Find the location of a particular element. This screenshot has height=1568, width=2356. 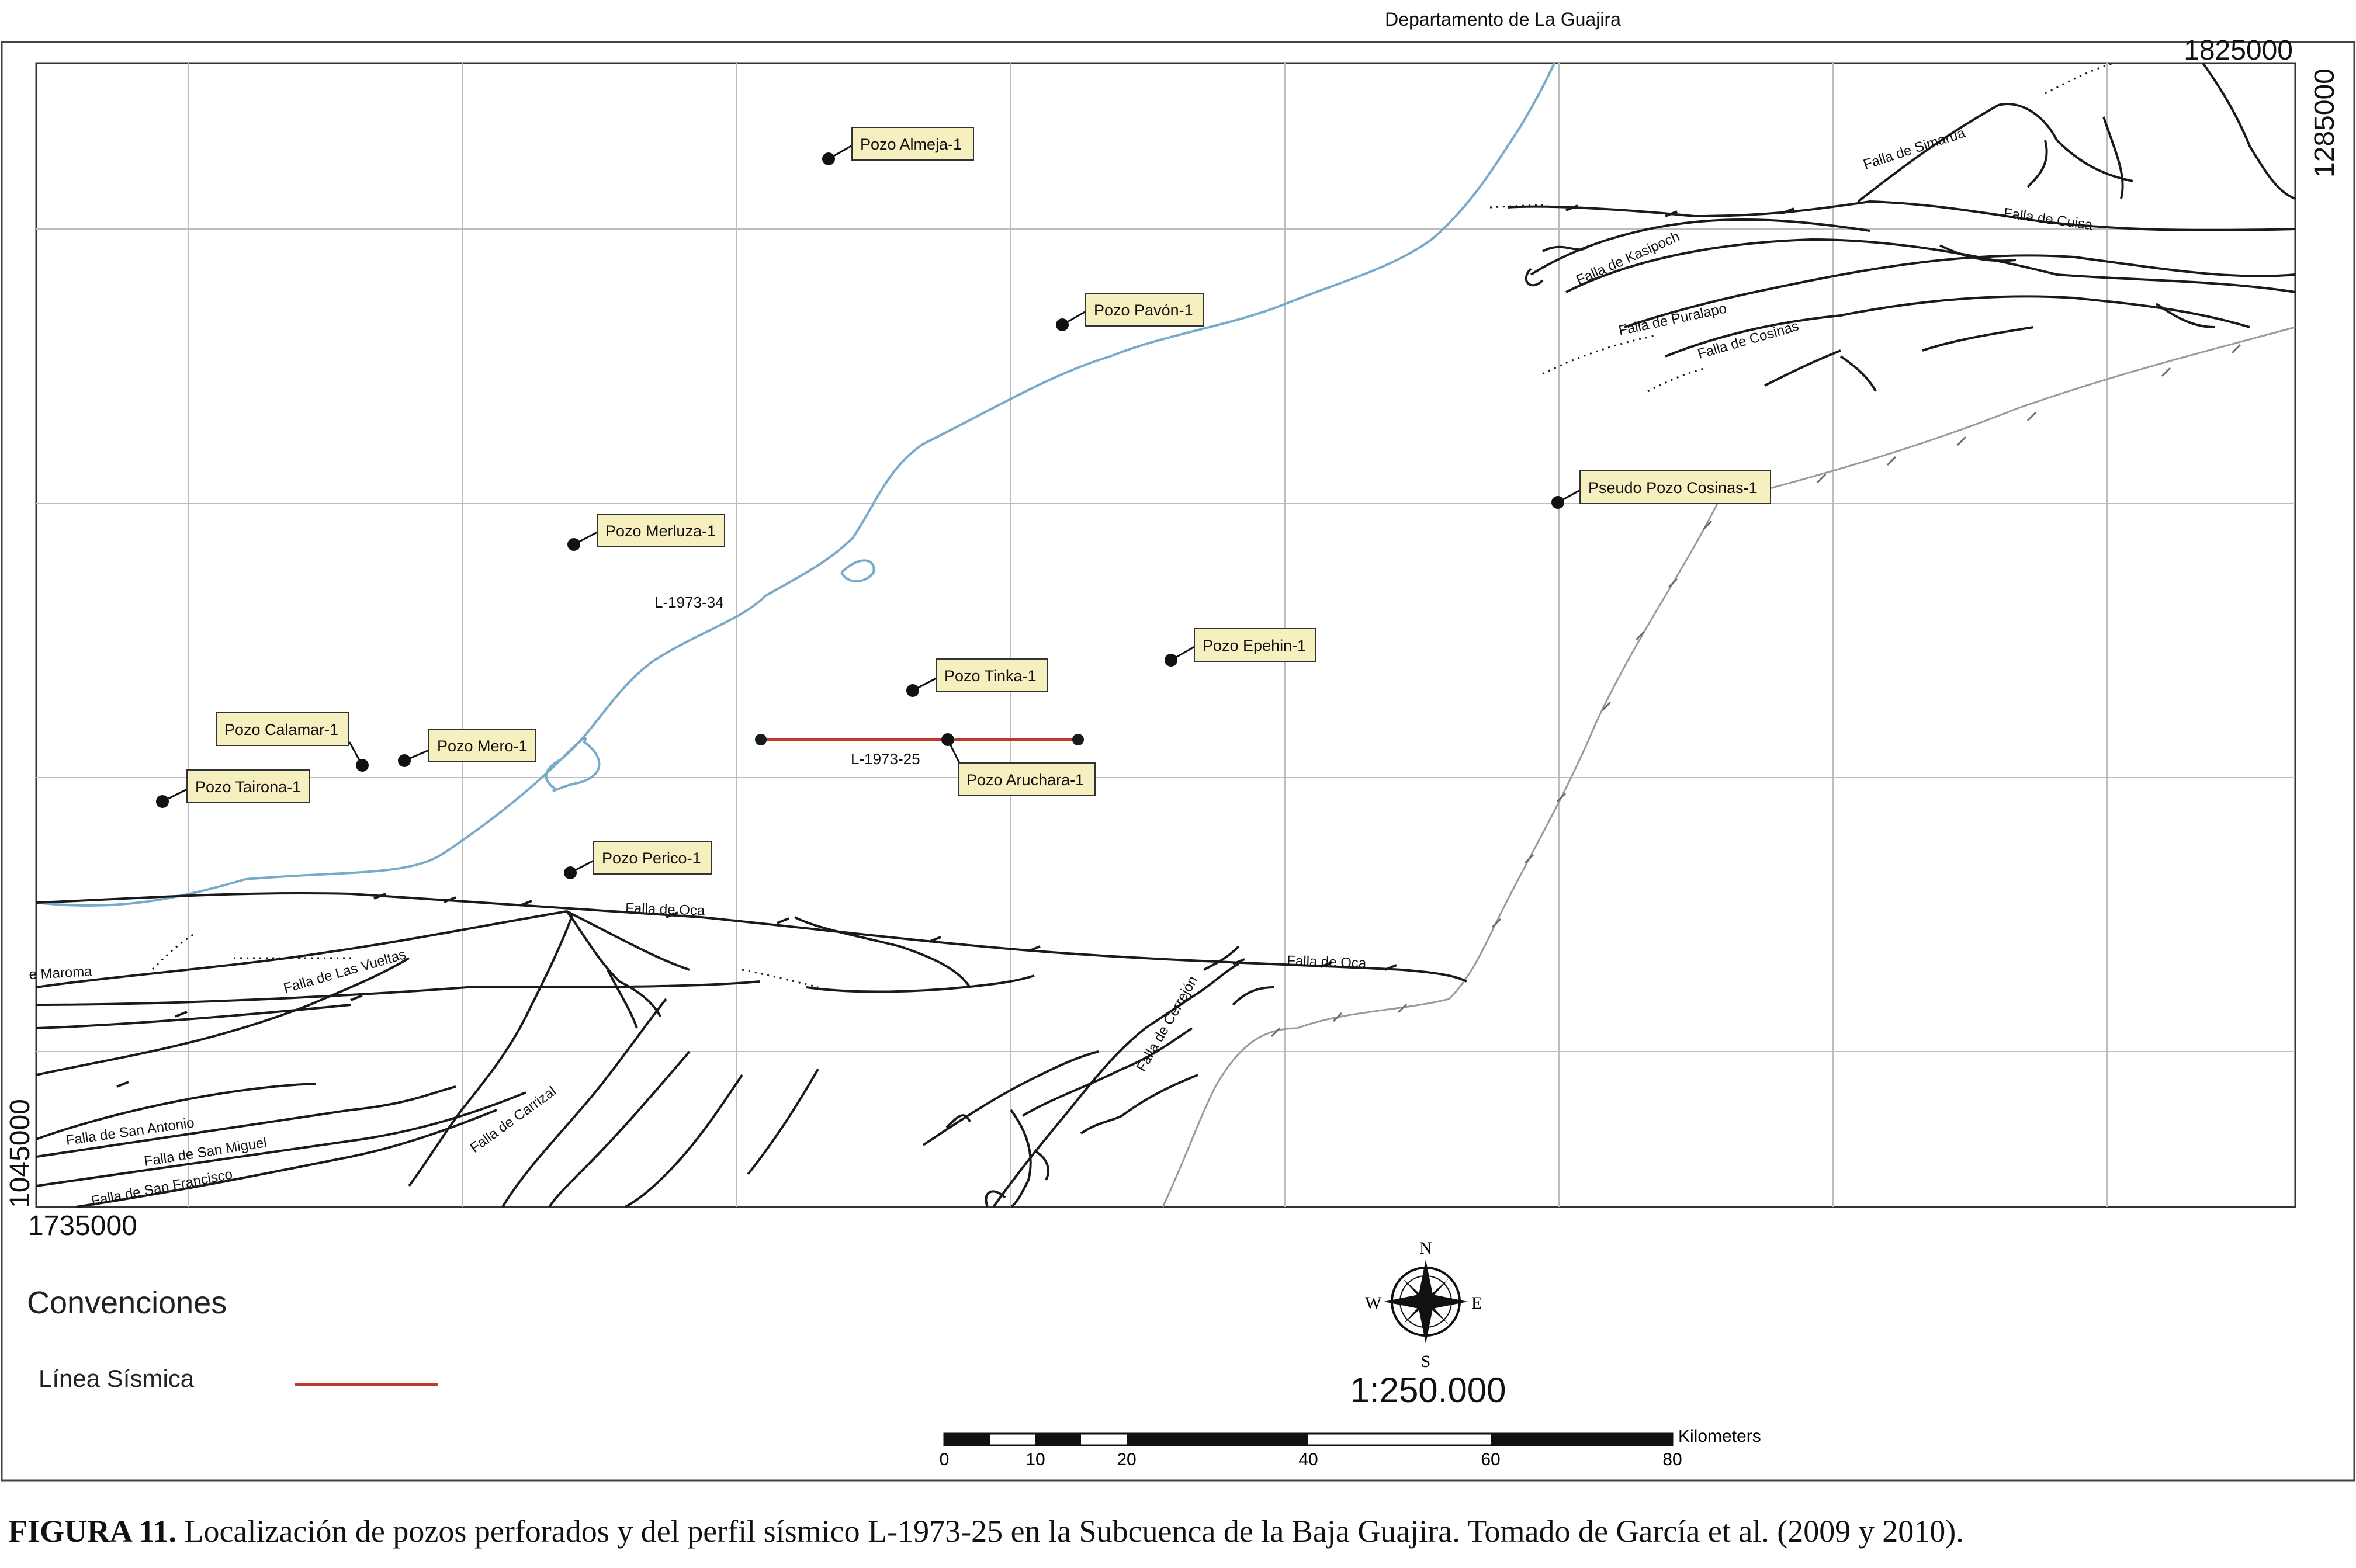

well-label: Pozo Aruchara-1 is located at coordinates (1025, 780).